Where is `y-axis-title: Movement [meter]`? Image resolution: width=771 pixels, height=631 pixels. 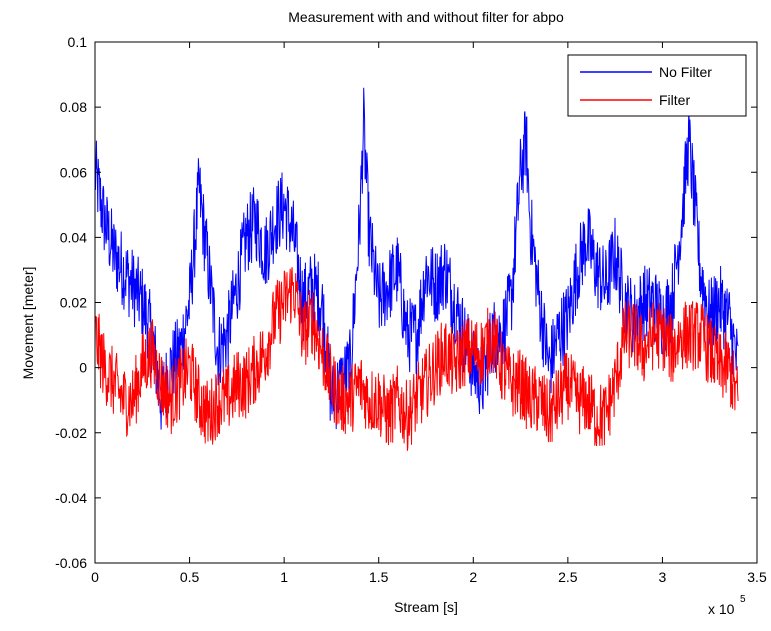
y-axis-title: Movement [meter] is located at coordinates (28, 323).